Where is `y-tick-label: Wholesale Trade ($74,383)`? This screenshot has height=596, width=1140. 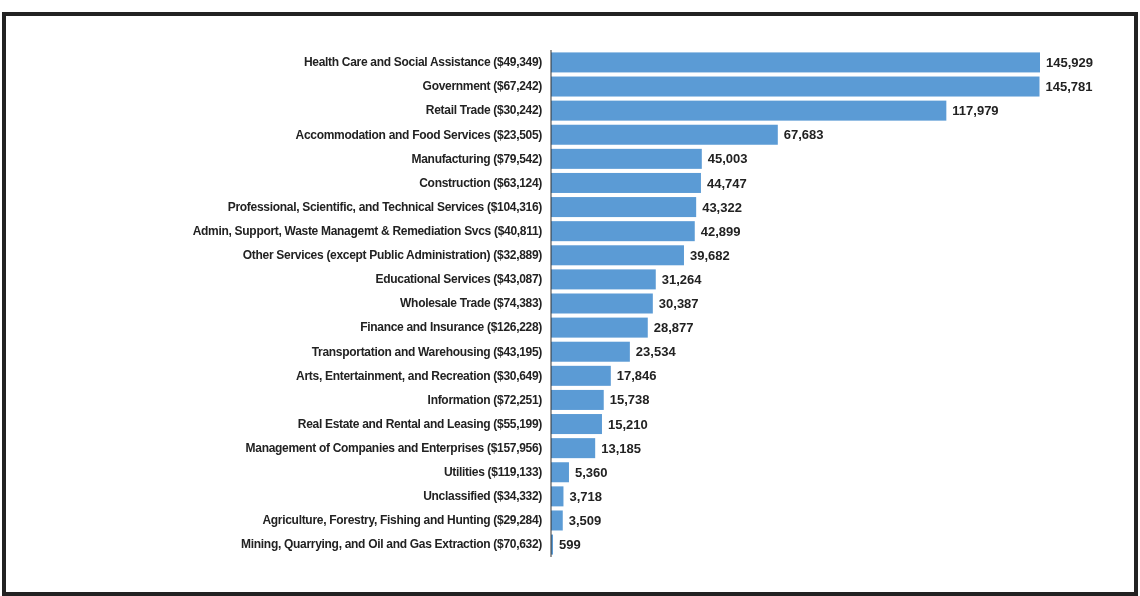
y-tick-label: Wholesale Trade ($74,383) is located at coordinates (471, 303).